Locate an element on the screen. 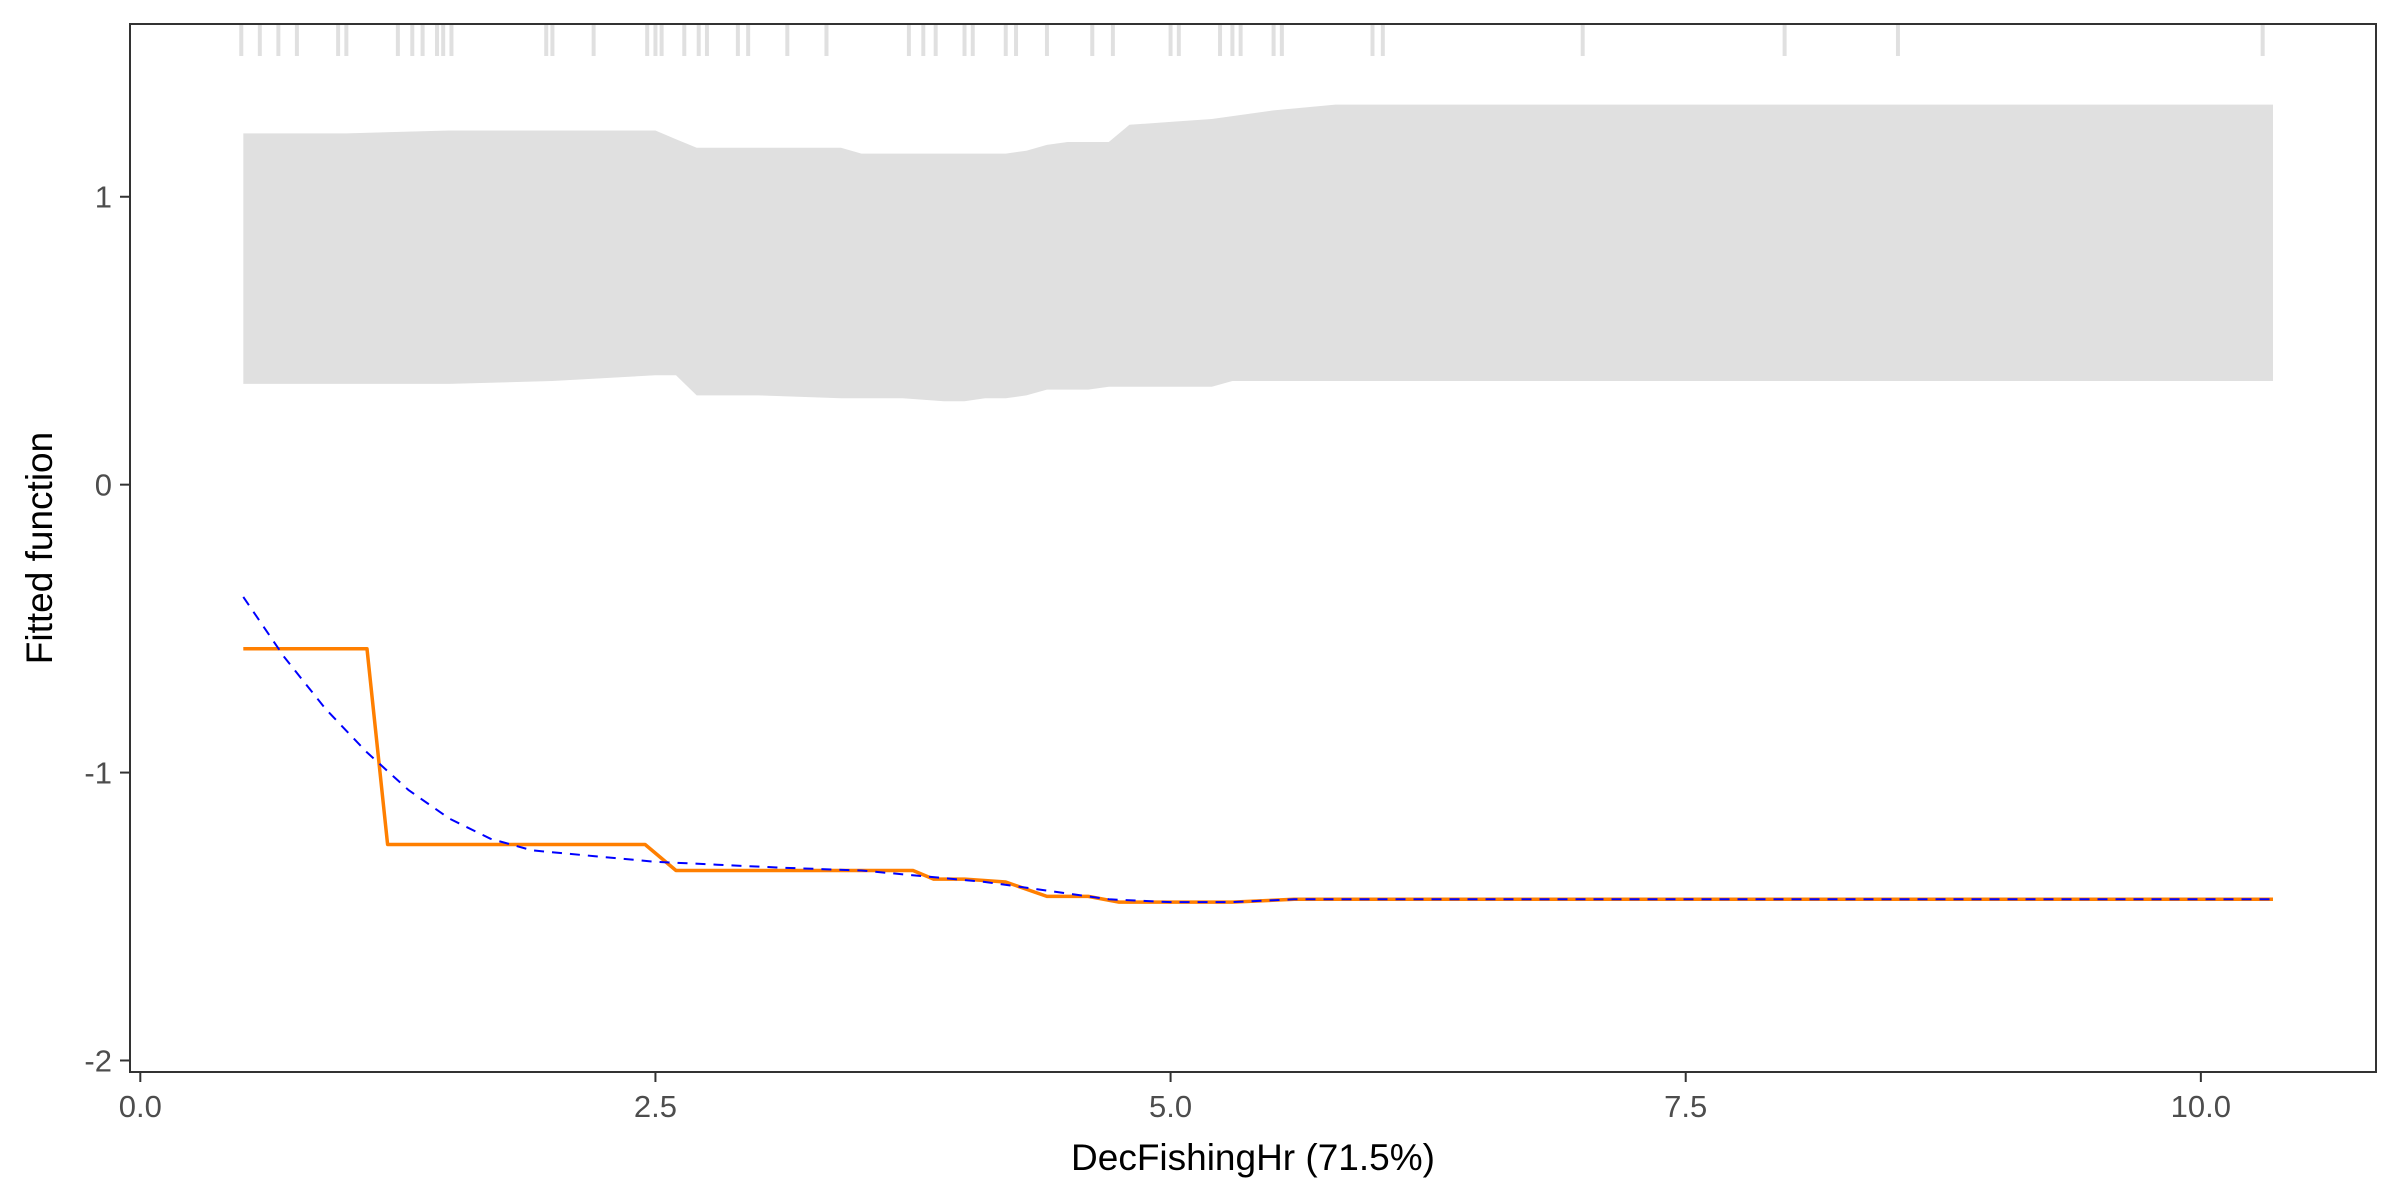 This screenshot has height=1200, width=2400. rug-layer is located at coordinates (1252, 40).